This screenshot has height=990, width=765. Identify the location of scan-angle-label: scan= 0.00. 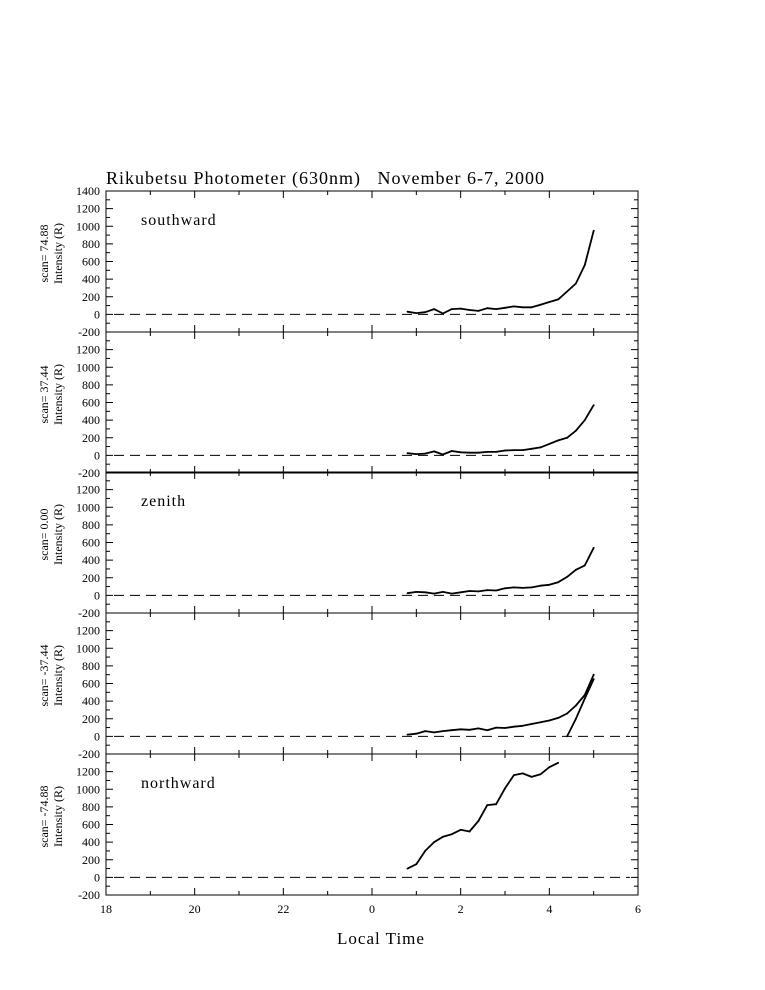
(44, 534).